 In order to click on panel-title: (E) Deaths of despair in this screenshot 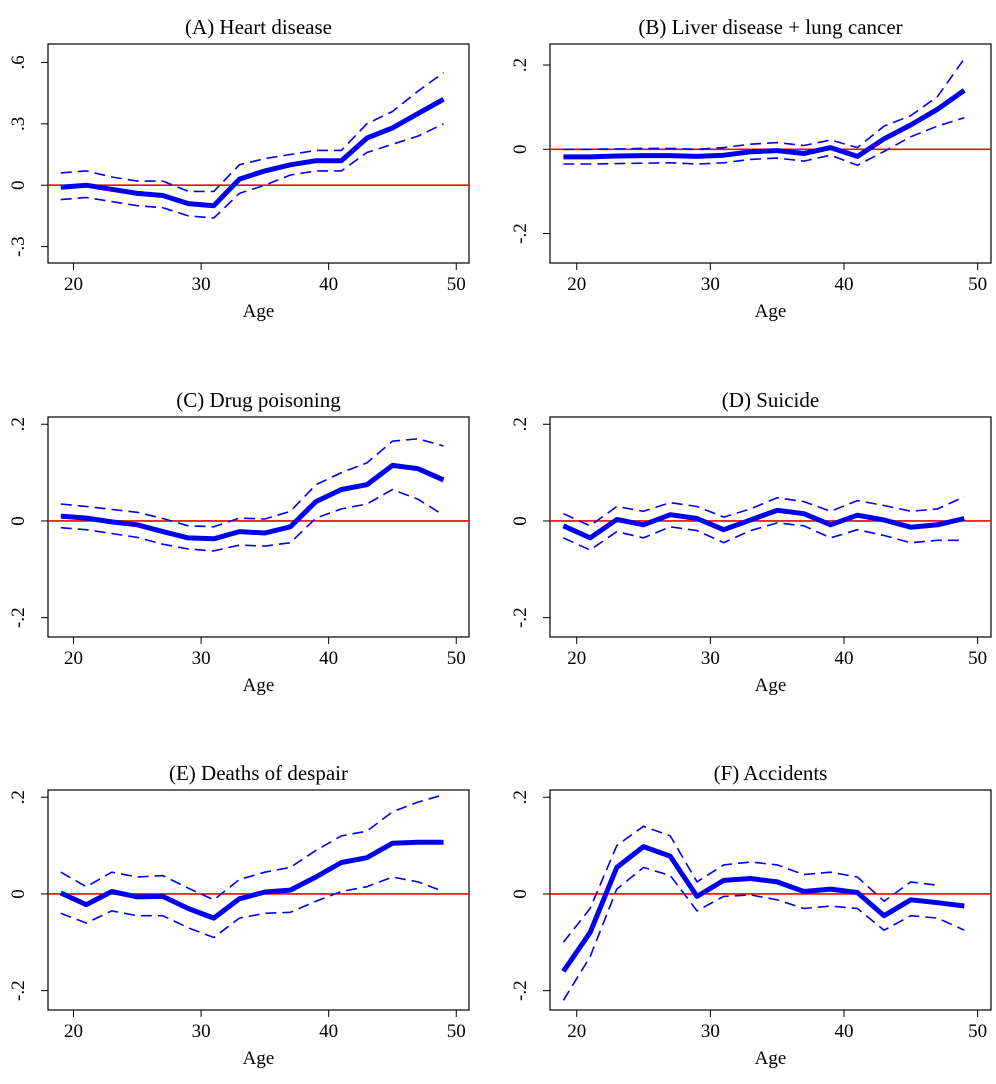, I will do `click(258, 773)`.